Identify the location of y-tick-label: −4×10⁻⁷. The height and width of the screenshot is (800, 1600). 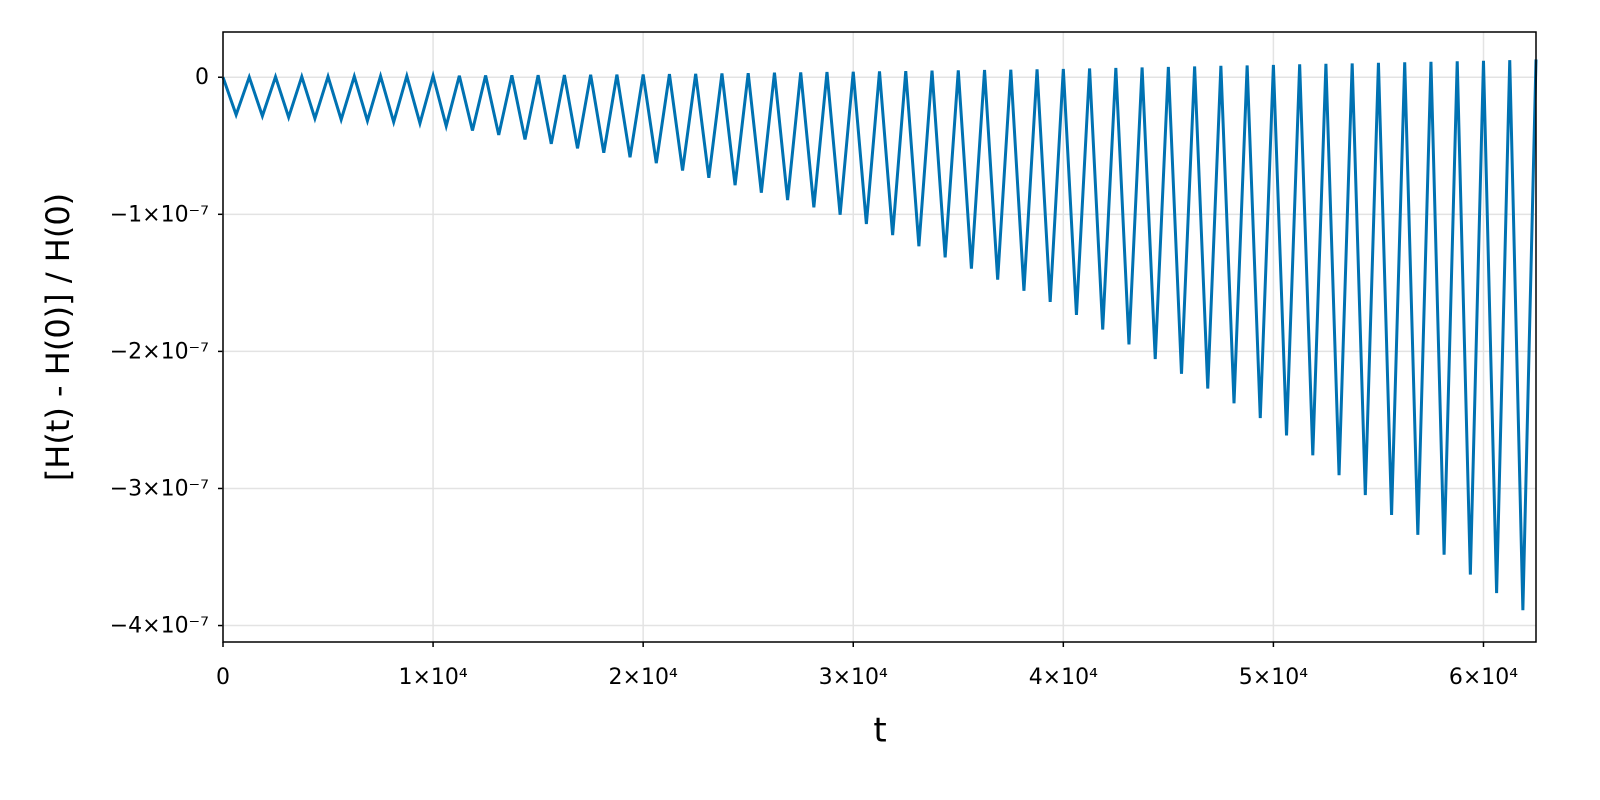
(159, 626).